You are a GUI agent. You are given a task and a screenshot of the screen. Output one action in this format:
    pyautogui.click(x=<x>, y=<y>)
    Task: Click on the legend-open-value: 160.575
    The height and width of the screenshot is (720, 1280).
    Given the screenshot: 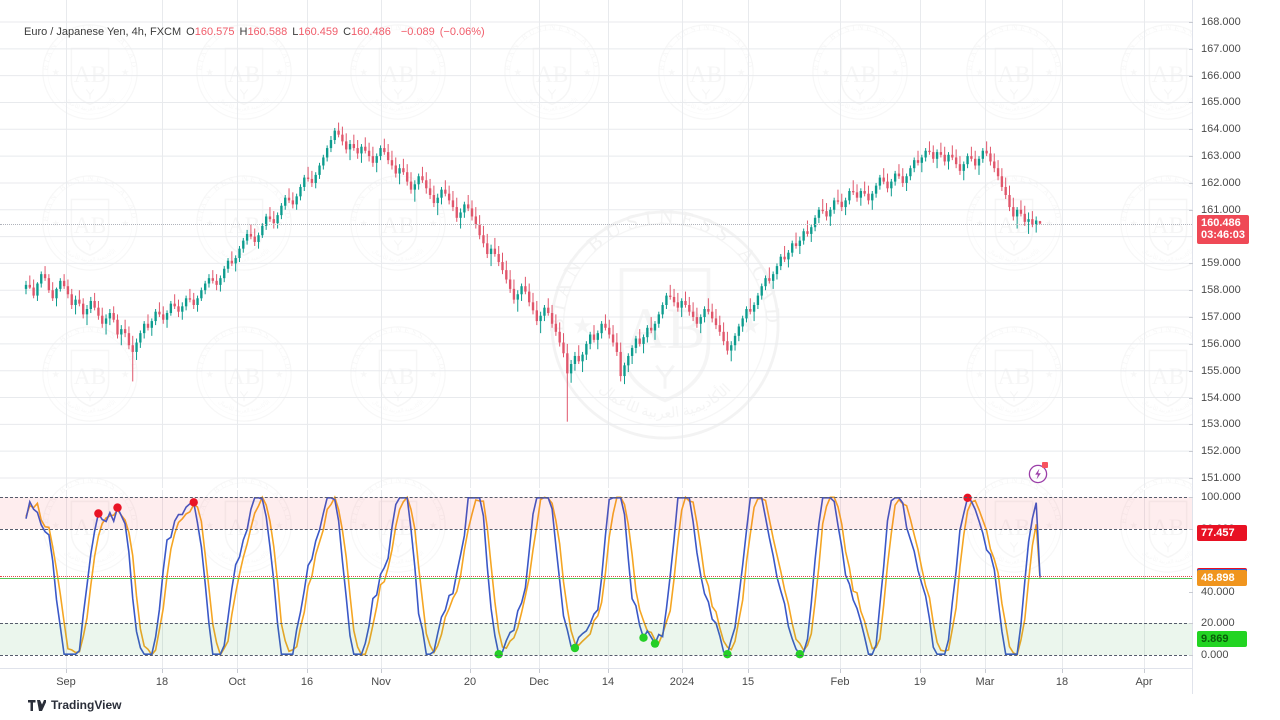 What is the action you would take?
    pyautogui.click(x=214, y=32)
    